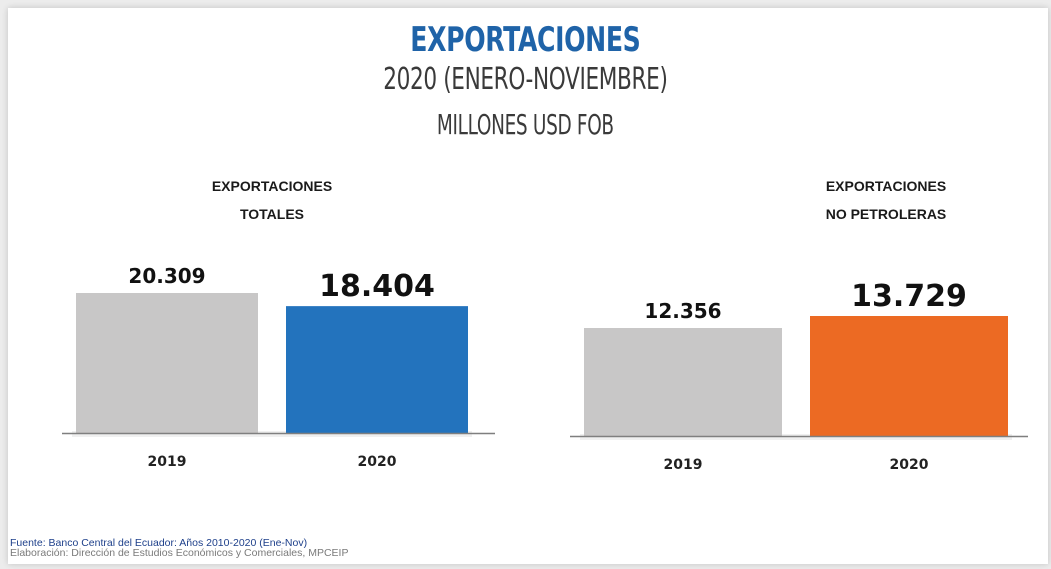 This screenshot has width=1051, height=569. Describe the element at coordinates (683, 382) in the screenshot. I see `chart-no-petroleras-bar-2019` at that location.